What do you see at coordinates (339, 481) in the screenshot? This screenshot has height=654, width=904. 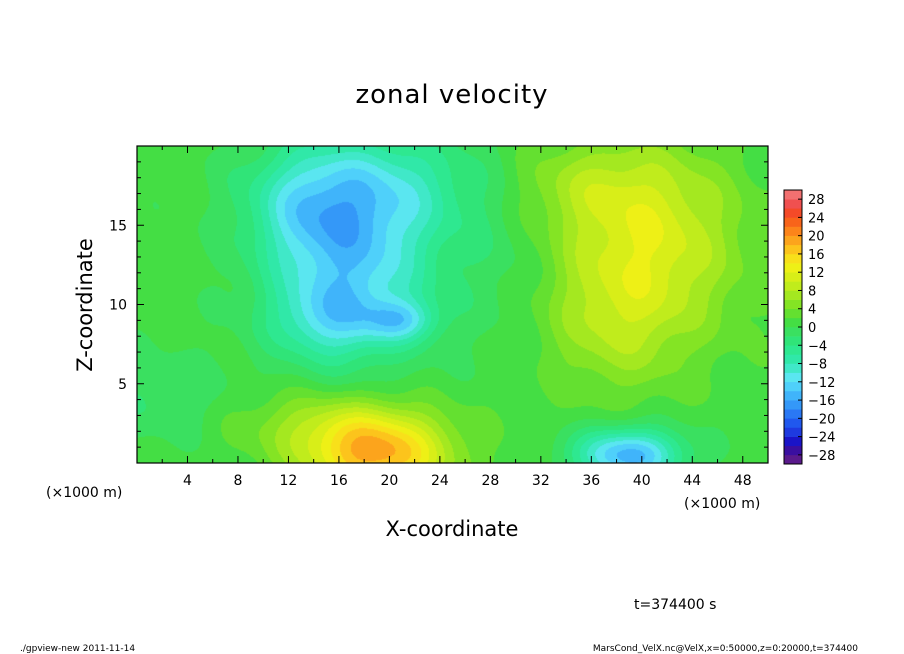 I see `x-tick-label: 16` at bounding box center [339, 481].